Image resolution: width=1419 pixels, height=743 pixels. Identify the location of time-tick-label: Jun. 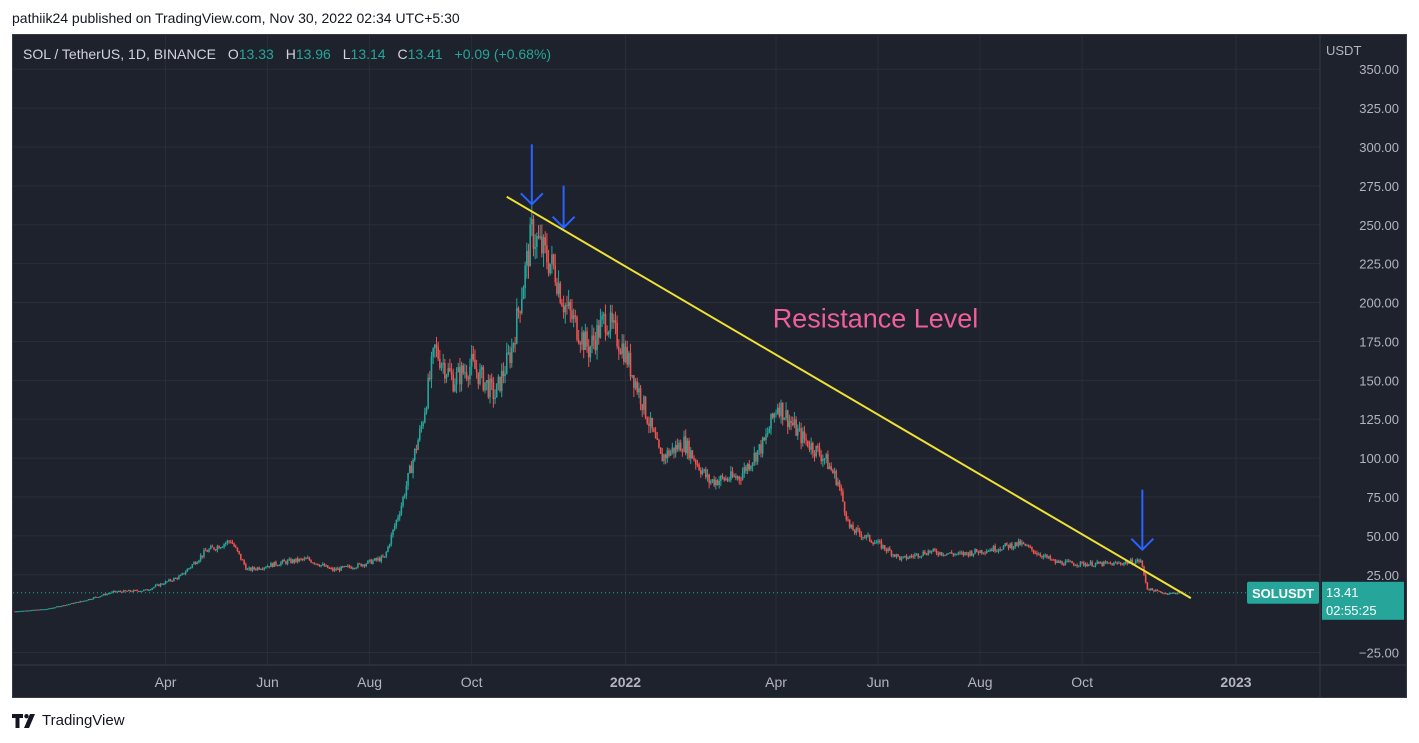
(878, 682).